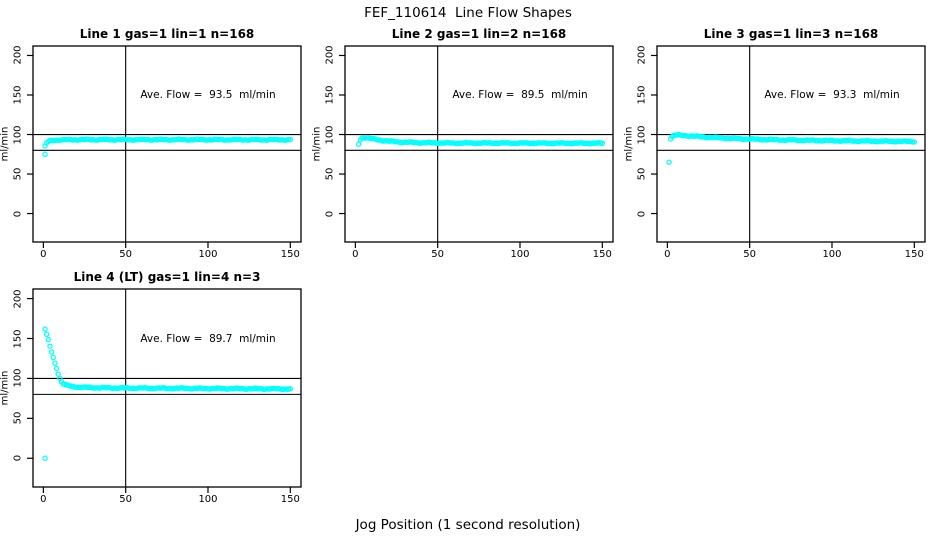 The width and height of the screenshot is (936, 540). I want to click on x-axis-label: Jog Position (1 second resolution), so click(468, 525).